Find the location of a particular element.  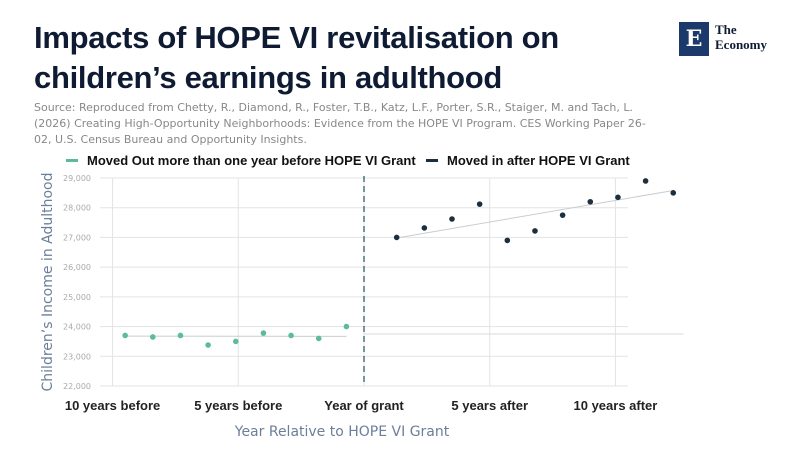

the-economy-logo: E The Economy is located at coordinates (723, 39).